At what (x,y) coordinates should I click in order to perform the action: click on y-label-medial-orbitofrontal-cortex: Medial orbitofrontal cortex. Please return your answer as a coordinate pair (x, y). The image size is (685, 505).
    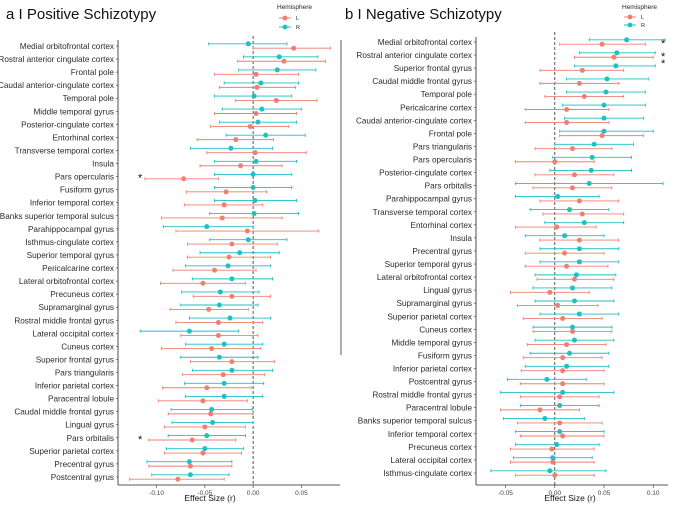
    Looking at the image, I should click on (425, 42).